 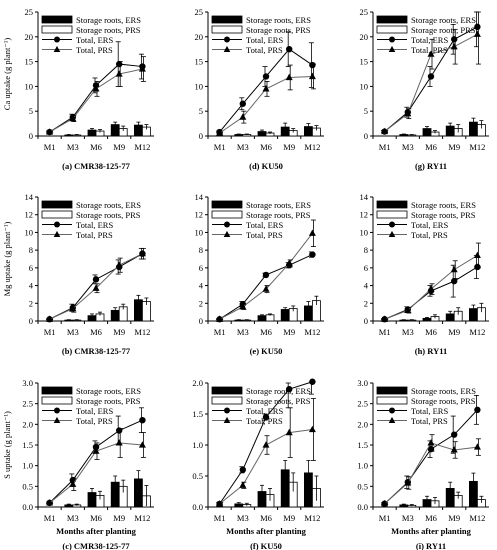 I want to click on y-tick-label: 15, so click(x=199, y=62).